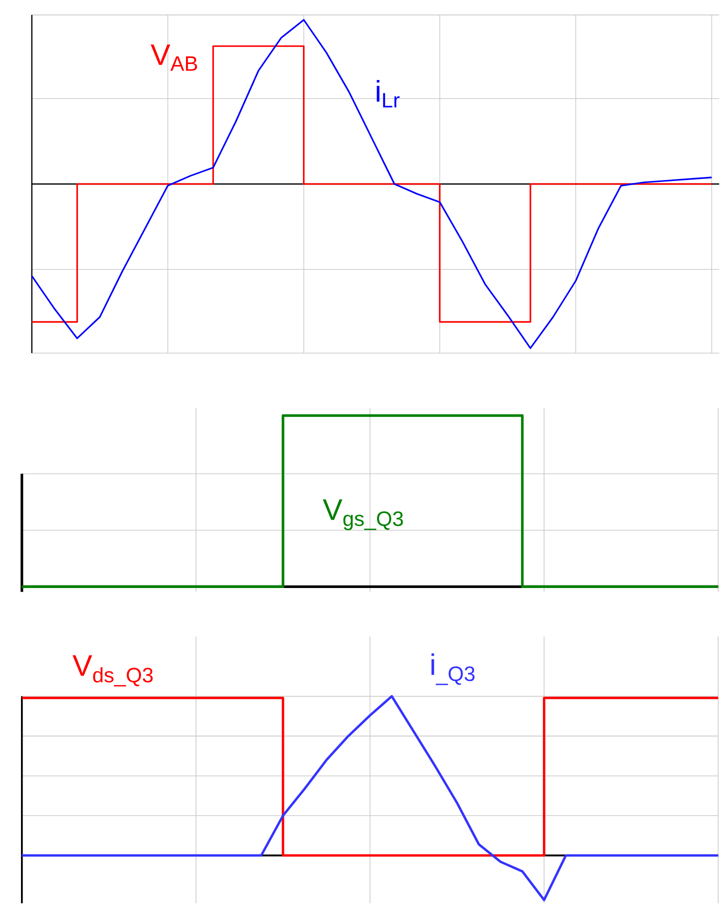 This screenshot has width=721, height=910. Describe the element at coordinates (388, 94) in the screenshot. I see `series-label: i$_{Lr}$` at that location.